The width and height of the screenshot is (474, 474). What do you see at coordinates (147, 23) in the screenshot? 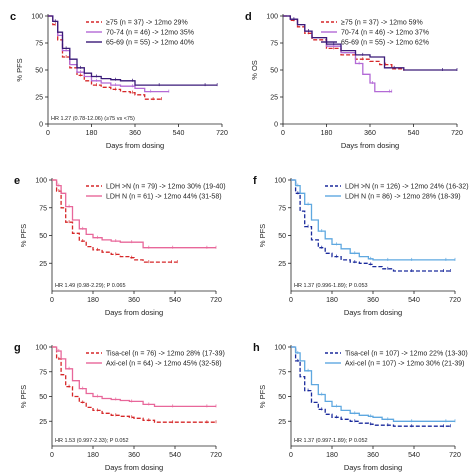
I see `legend-entry-1: ≥75 (n = 37) -> 12mo 29%` at bounding box center [147, 23].